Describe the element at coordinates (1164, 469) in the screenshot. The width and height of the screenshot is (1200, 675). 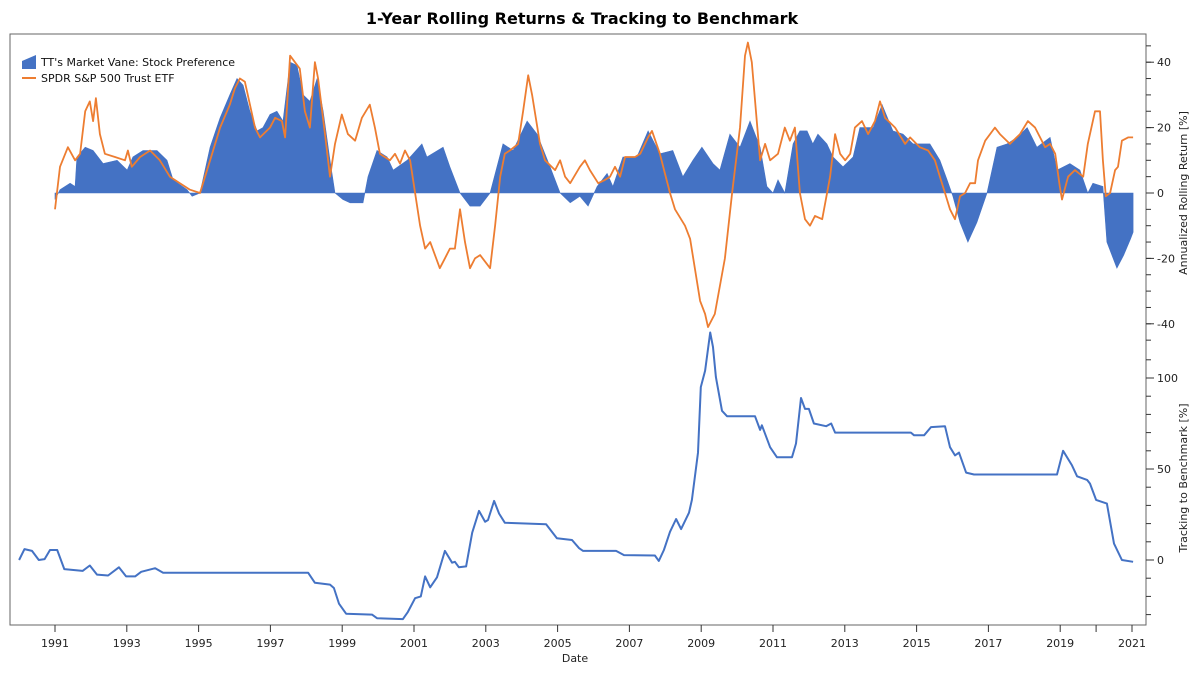
I see `y-tick-label: 50` at that location.